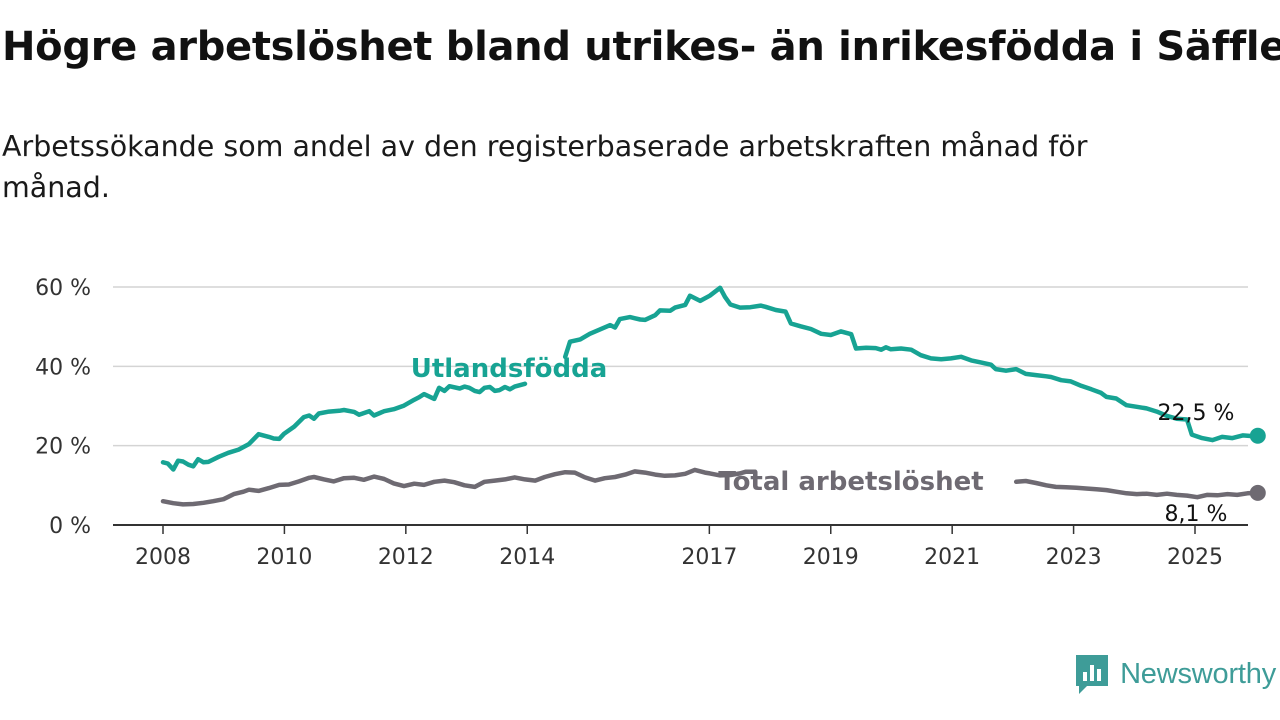  I want to click on foreign-born-end-value: 22,5 %, so click(1196, 413).